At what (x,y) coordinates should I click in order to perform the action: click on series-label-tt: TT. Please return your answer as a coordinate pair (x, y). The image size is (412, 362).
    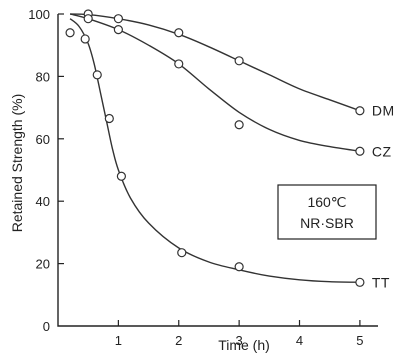
    Looking at the image, I should click on (381, 282).